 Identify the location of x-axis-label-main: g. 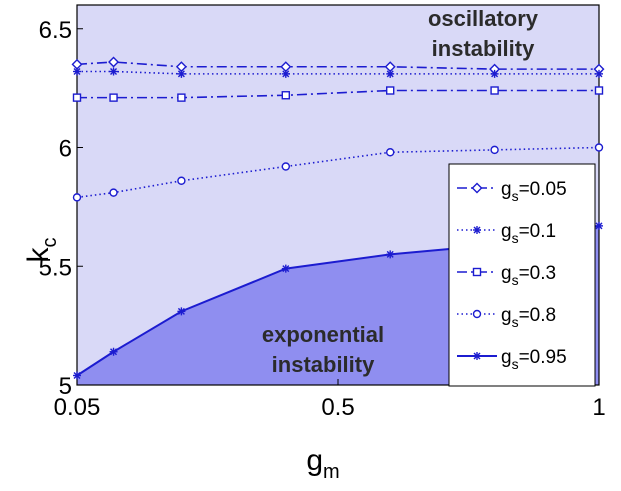
(314, 460).